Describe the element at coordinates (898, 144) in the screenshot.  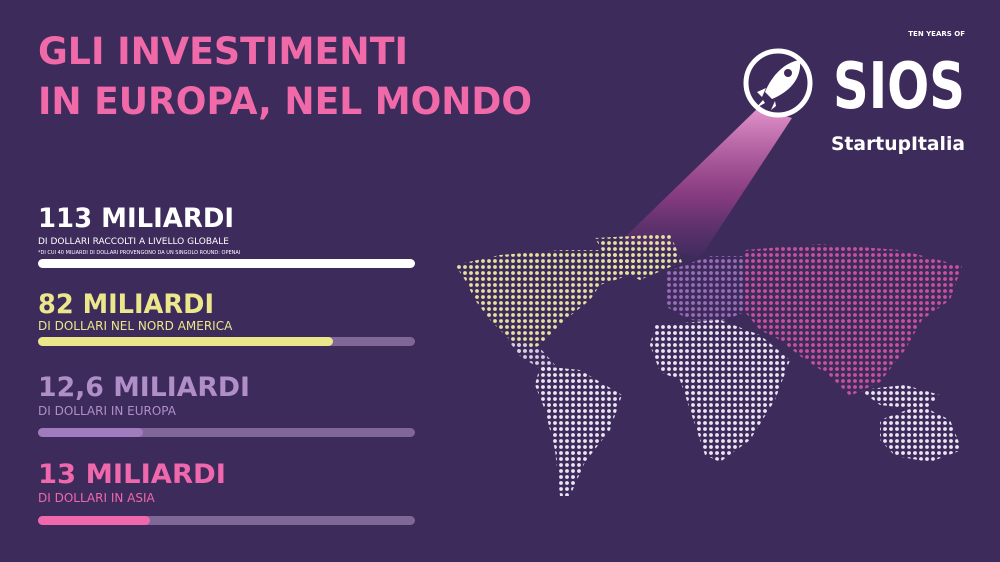
I see `logo-brand: StartupItalia` at that location.